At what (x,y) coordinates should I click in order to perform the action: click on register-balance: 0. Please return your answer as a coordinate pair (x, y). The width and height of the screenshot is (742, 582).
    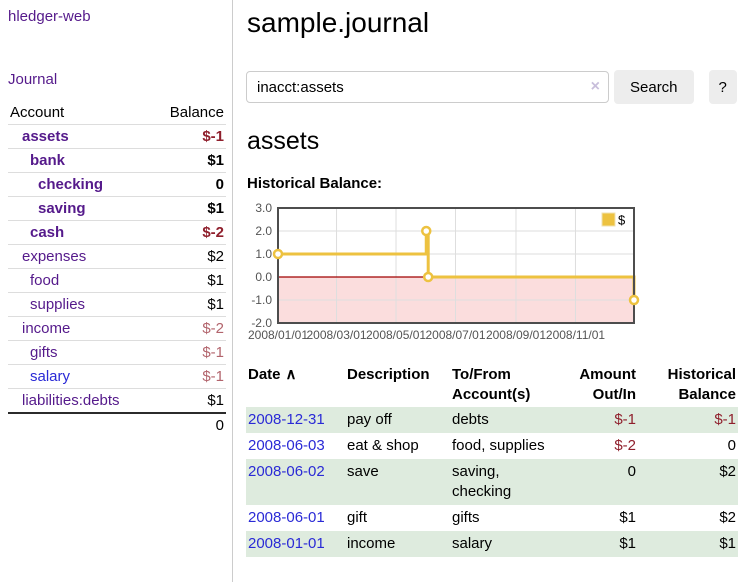
    Looking at the image, I should click on (731, 445).